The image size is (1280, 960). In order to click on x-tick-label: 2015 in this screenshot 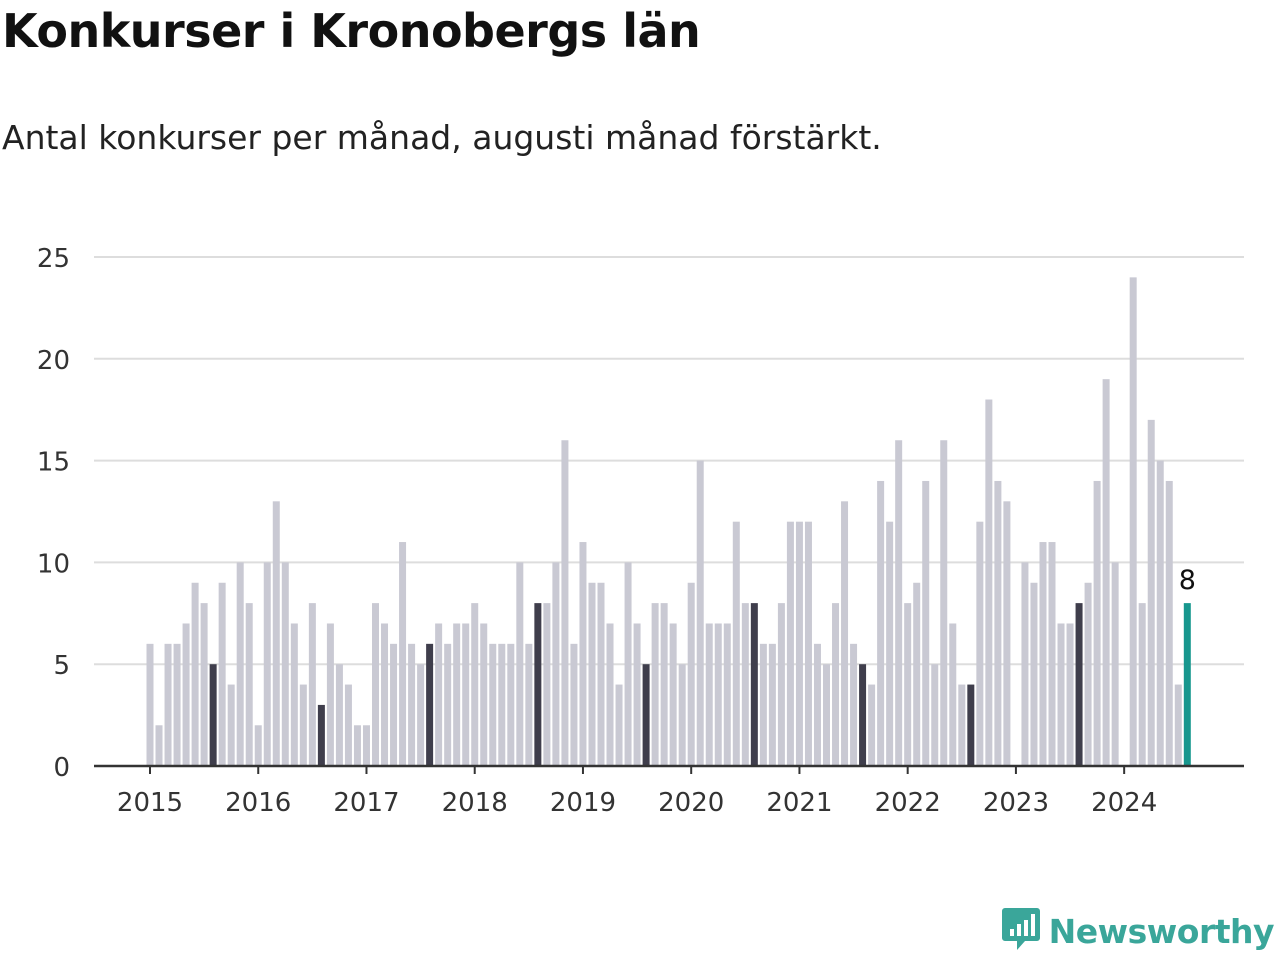, I will do `click(150, 803)`.